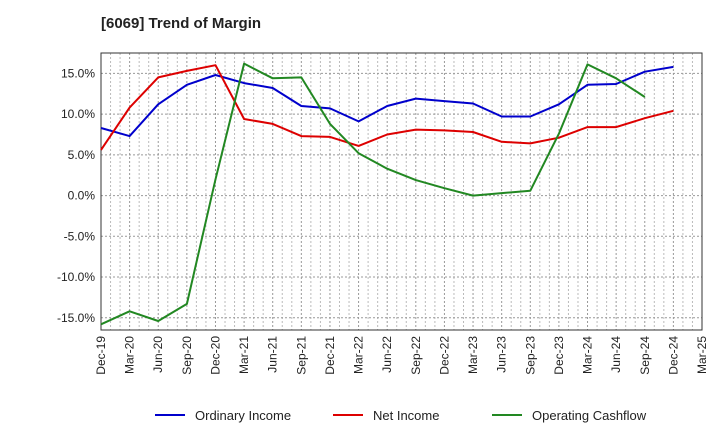 This screenshot has width=720, height=440. What do you see at coordinates (444, 355) in the screenshot?
I see `x-tick-label: Dec-22` at bounding box center [444, 355].